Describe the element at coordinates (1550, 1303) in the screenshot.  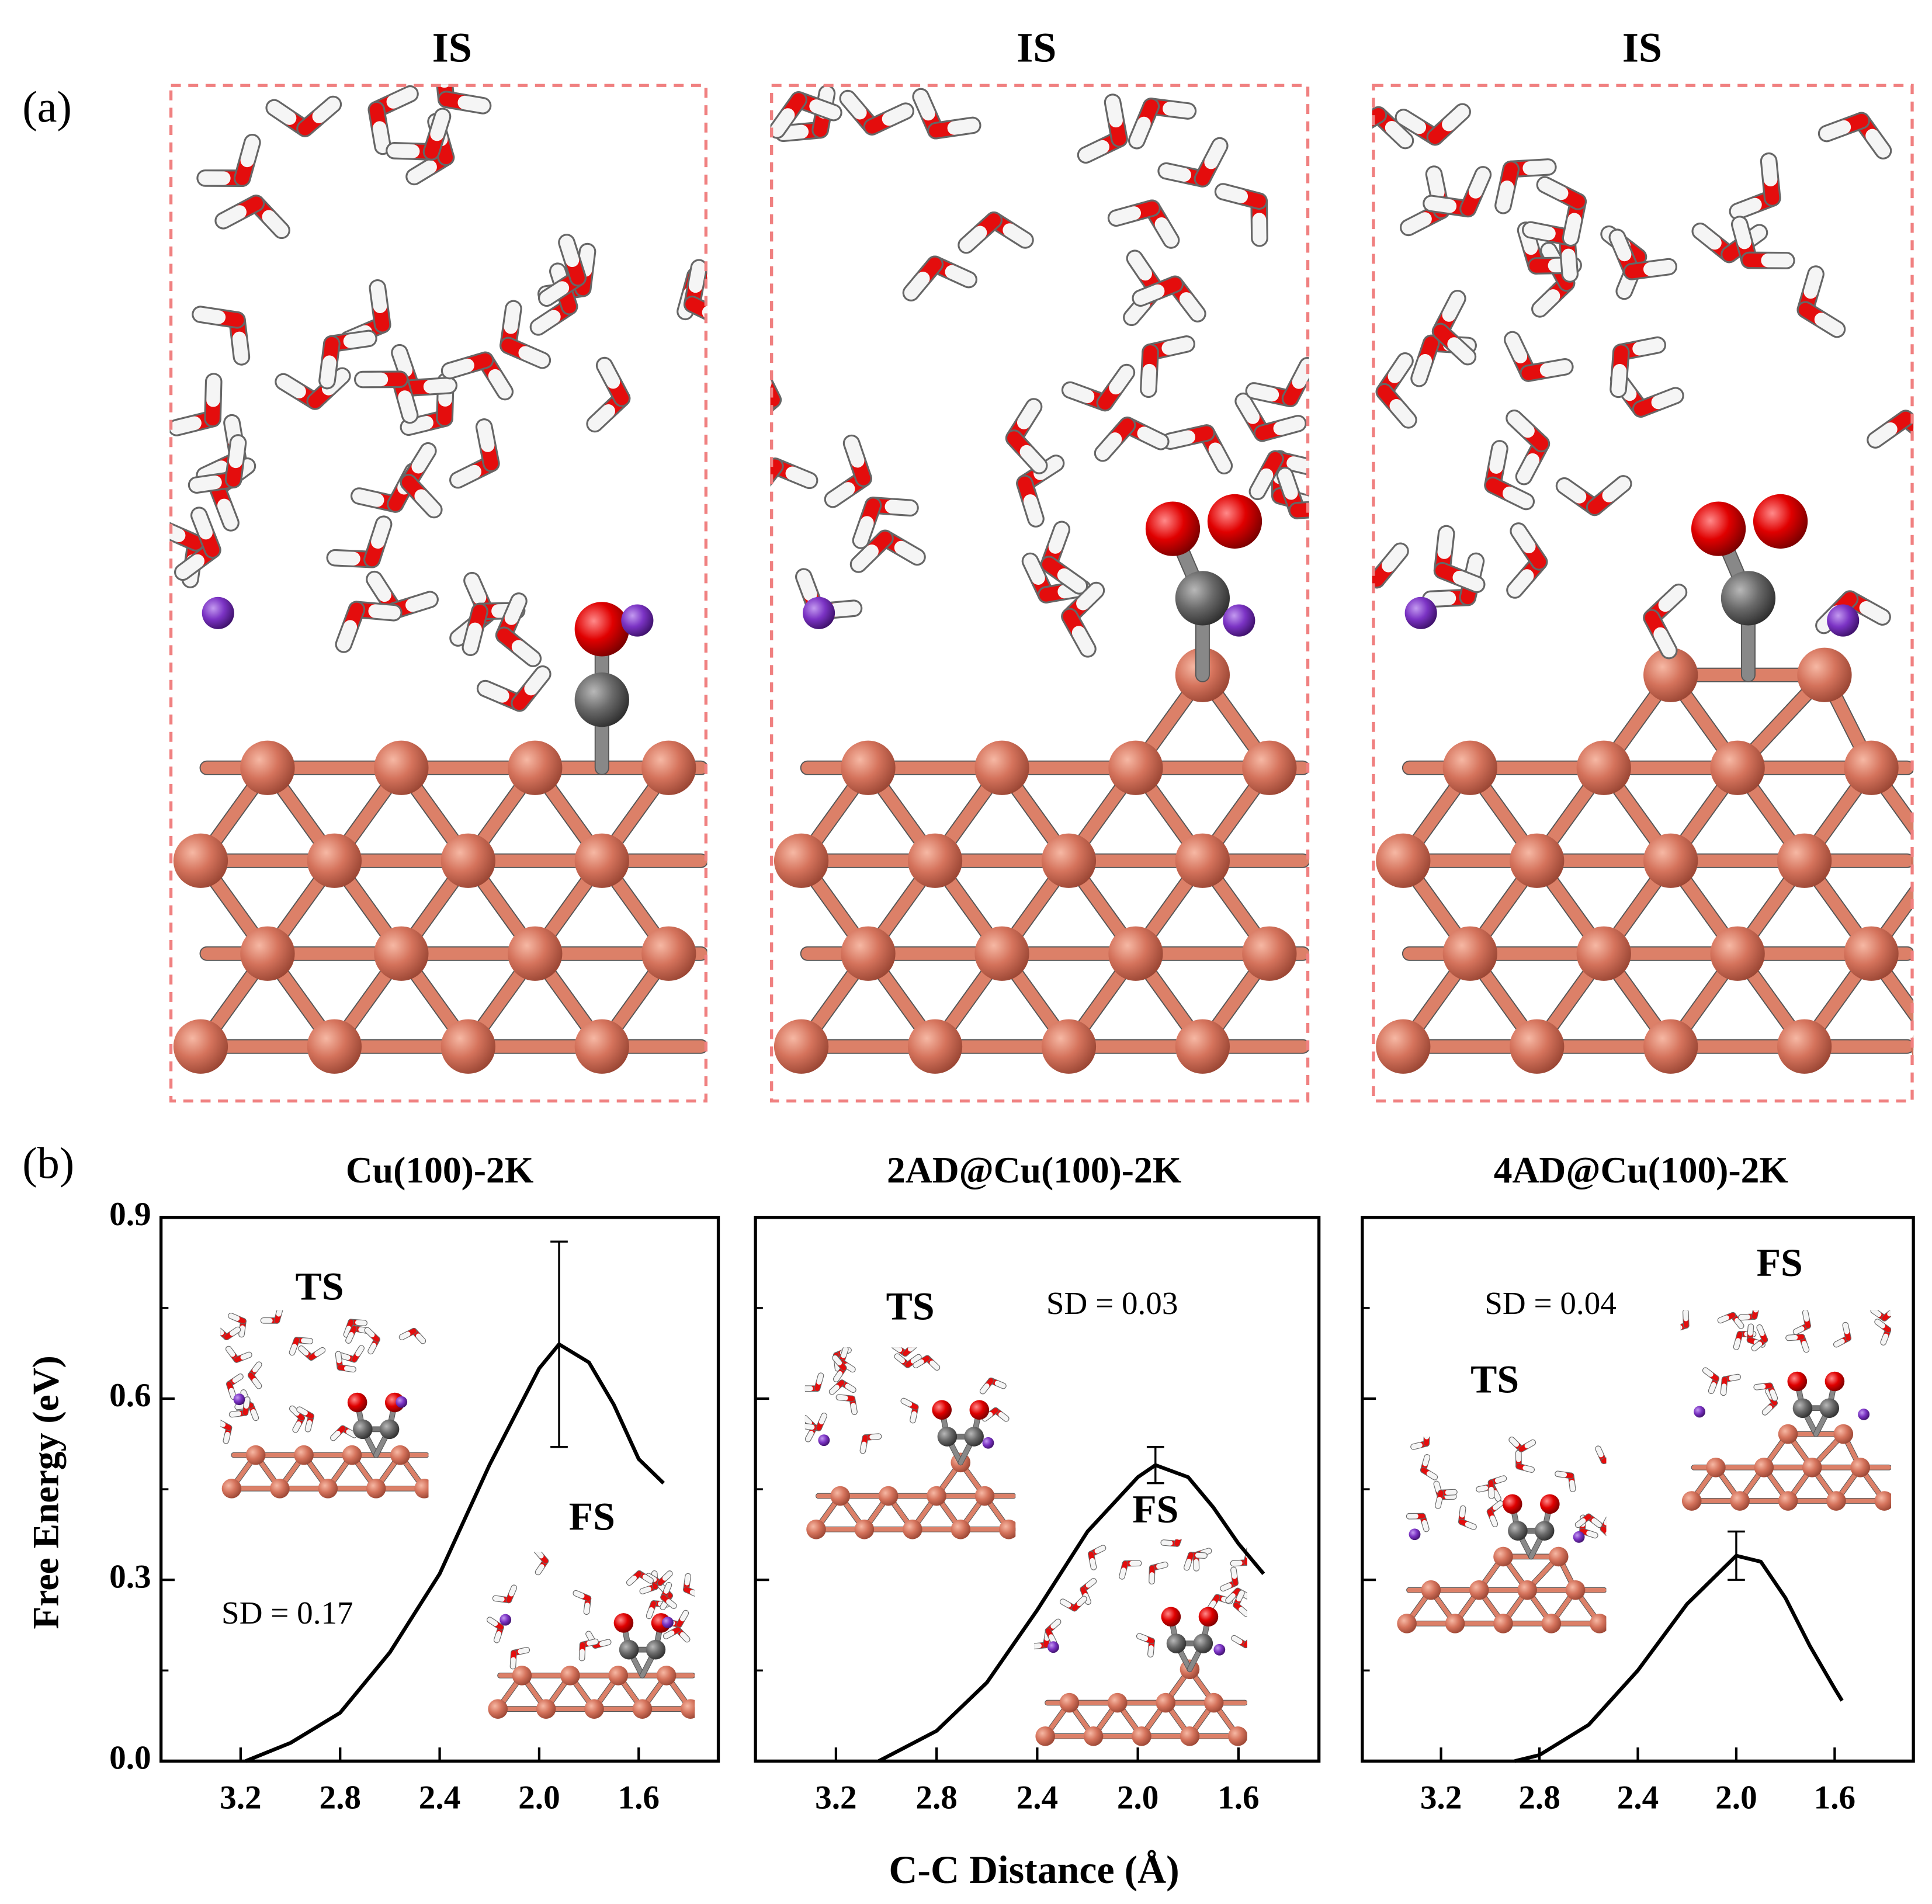
I see `annotation: SD = 0.04` at that location.